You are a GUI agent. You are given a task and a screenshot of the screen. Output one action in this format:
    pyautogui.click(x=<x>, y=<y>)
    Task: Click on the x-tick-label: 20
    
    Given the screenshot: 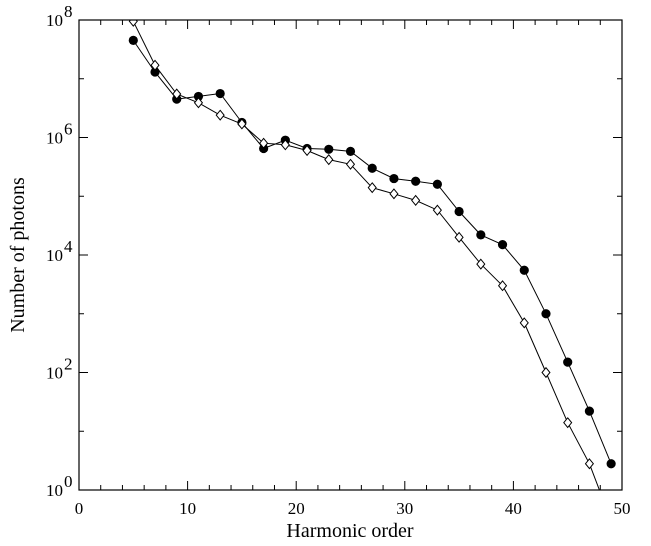 What is the action you would take?
    pyautogui.click(x=296, y=508)
    